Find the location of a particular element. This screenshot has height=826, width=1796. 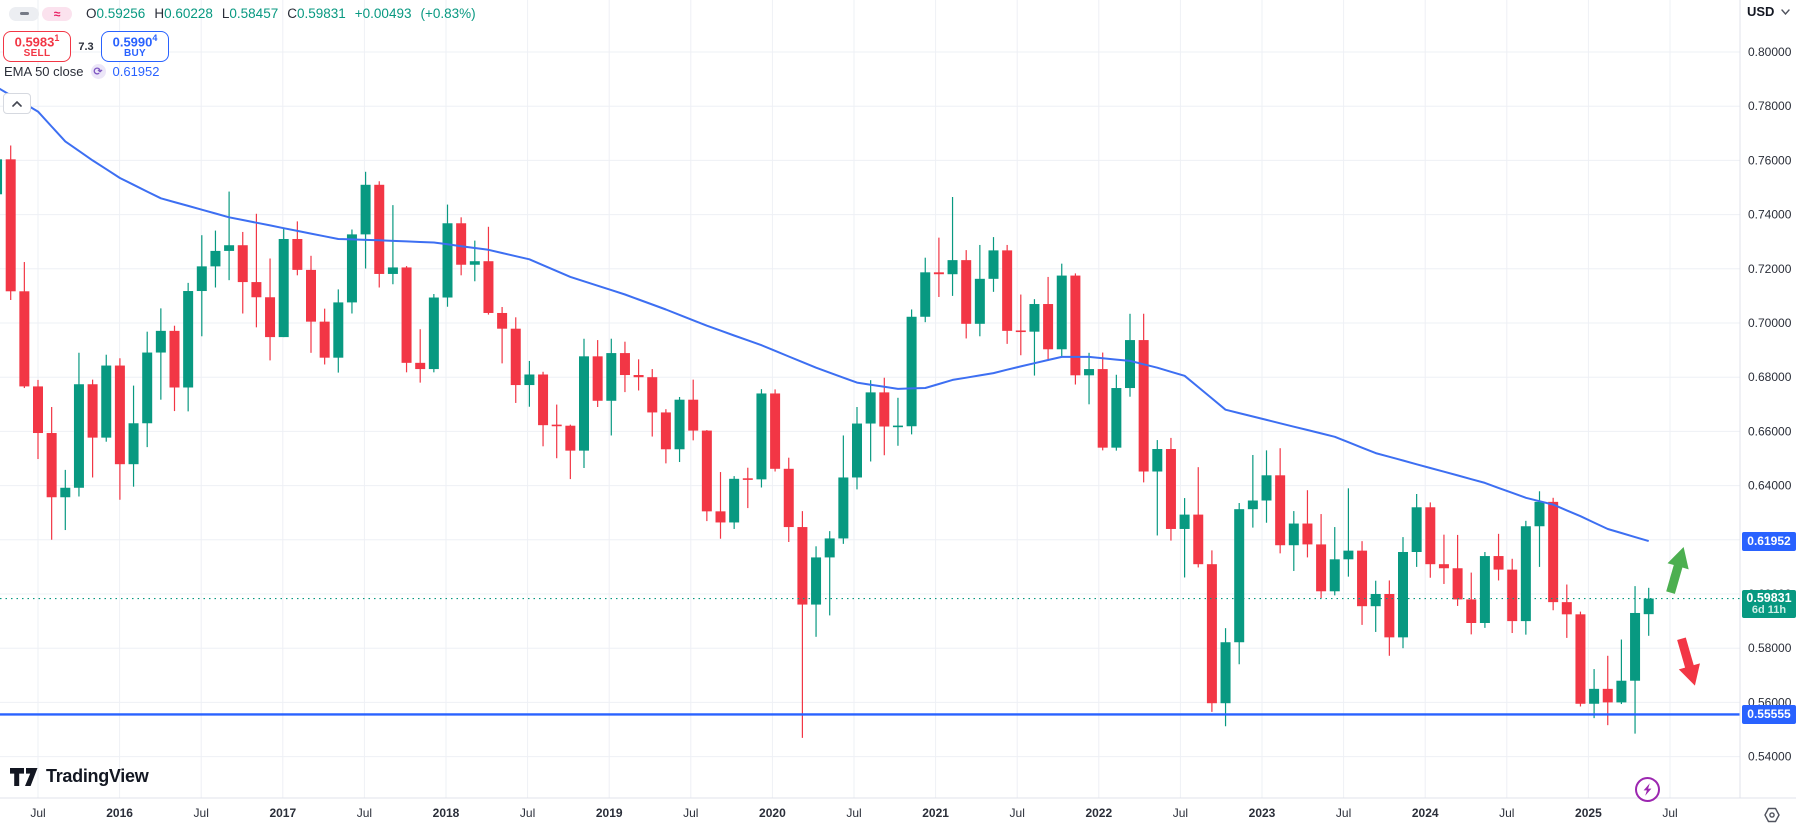

price-tick-label: 0.74000 is located at coordinates (1770, 215).